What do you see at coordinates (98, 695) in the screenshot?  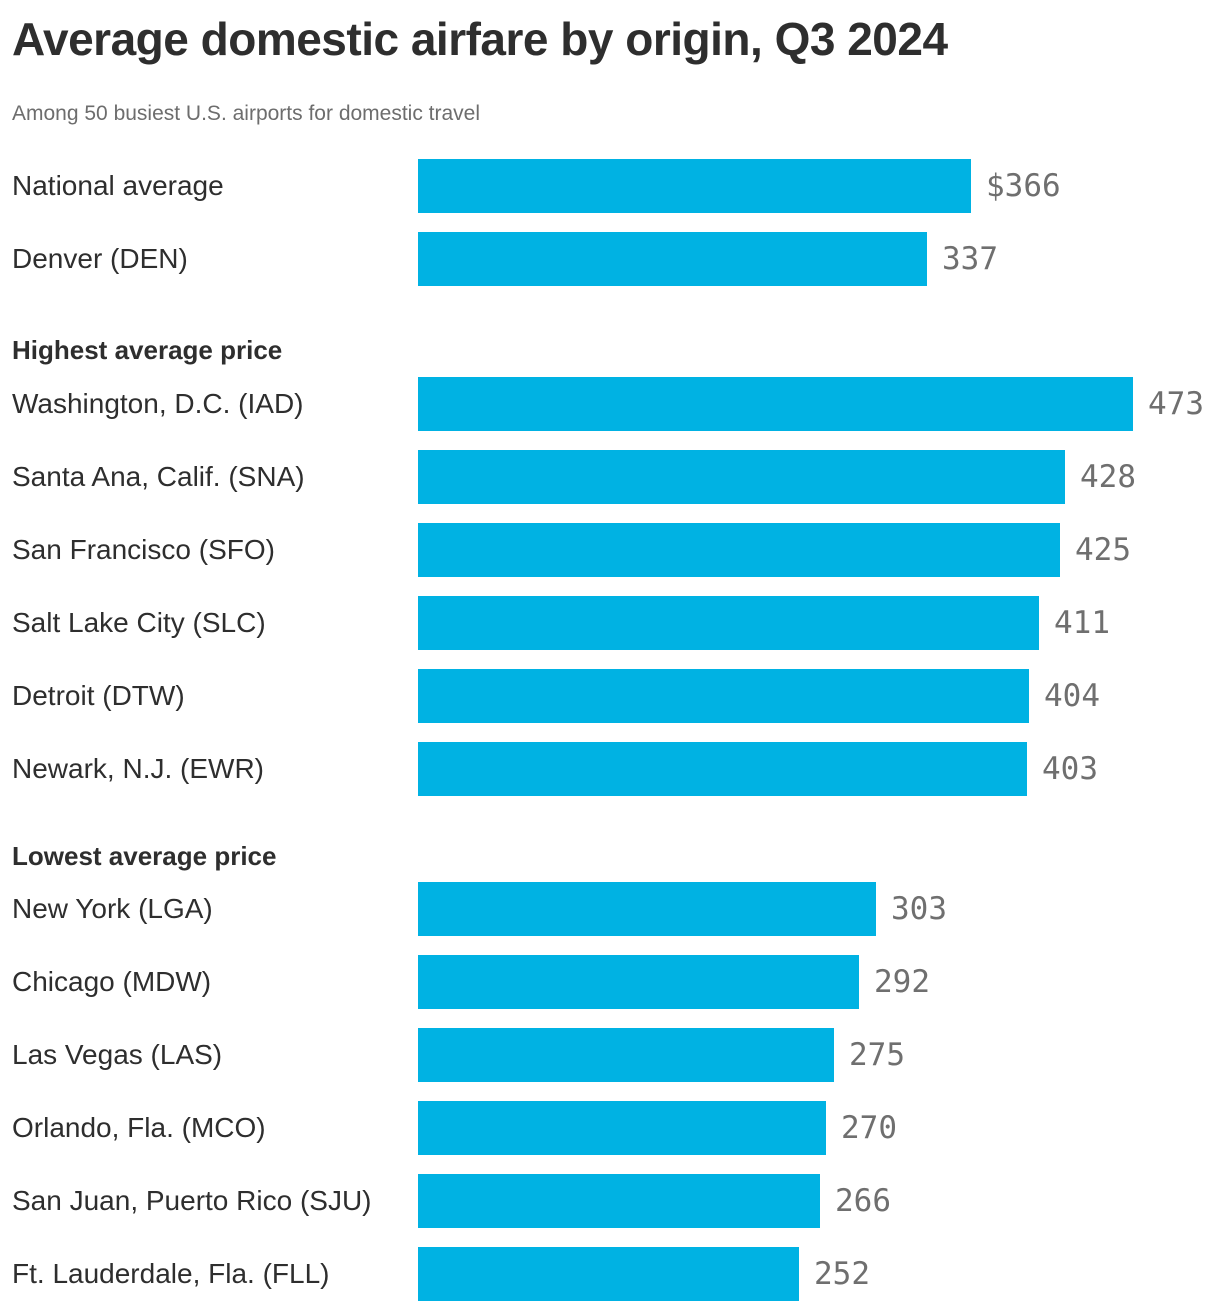 I see `row-label: Detroit (DTW)` at bounding box center [98, 695].